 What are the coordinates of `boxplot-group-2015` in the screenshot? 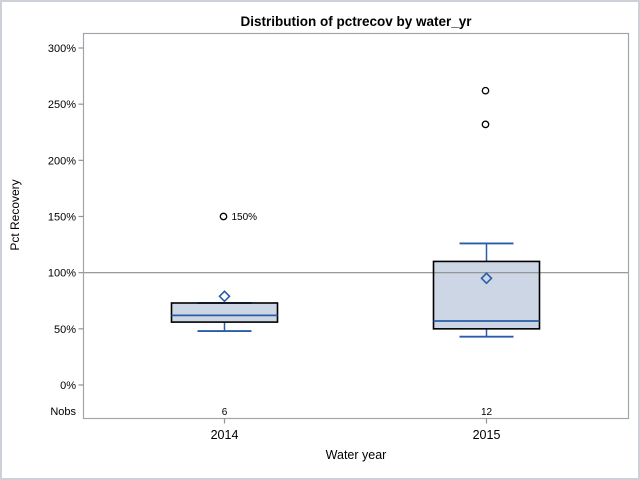 It's located at (486, 212).